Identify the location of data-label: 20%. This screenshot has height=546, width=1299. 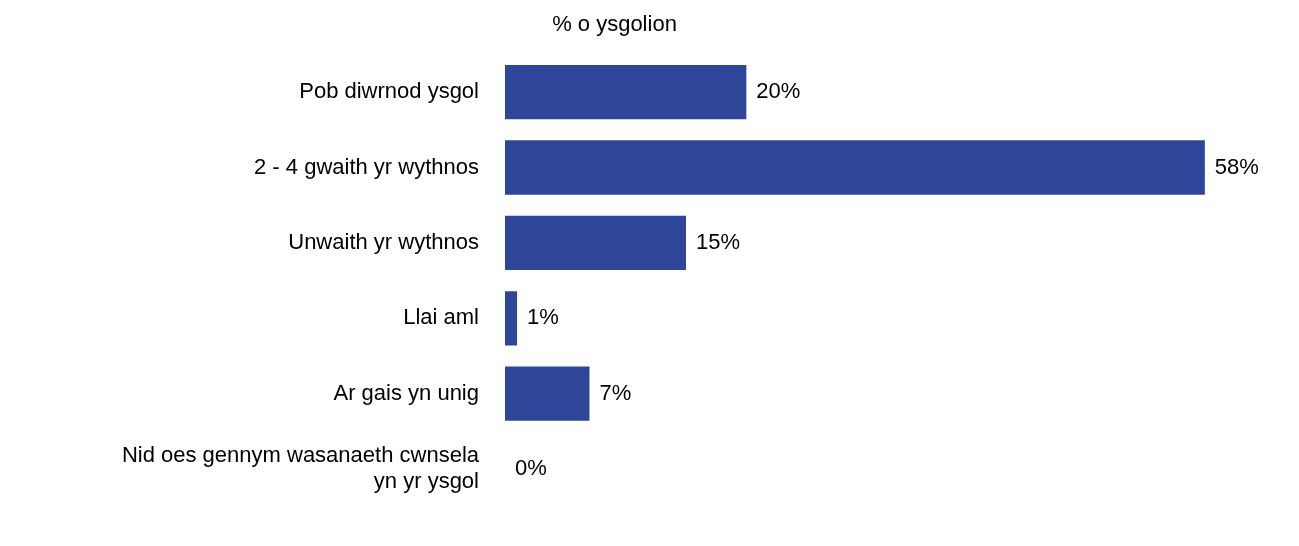
(778, 91).